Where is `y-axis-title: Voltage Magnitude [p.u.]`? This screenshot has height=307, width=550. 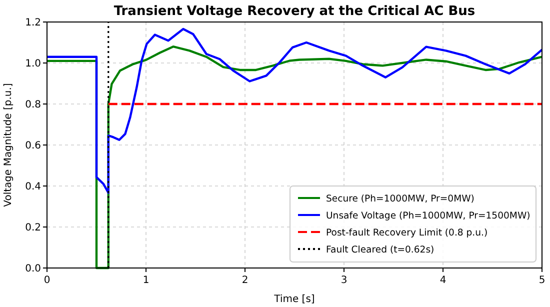 y-axis-title: Voltage Magnitude [p.u.] is located at coordinates (8, 145).